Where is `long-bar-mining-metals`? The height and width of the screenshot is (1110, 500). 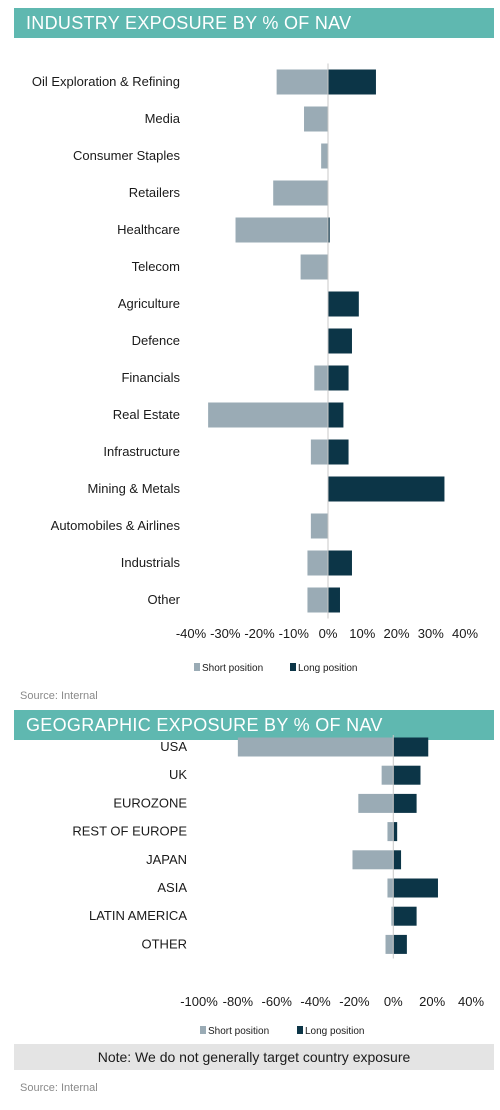
long-bar-mining-metals is located at coordinates (386, 489).